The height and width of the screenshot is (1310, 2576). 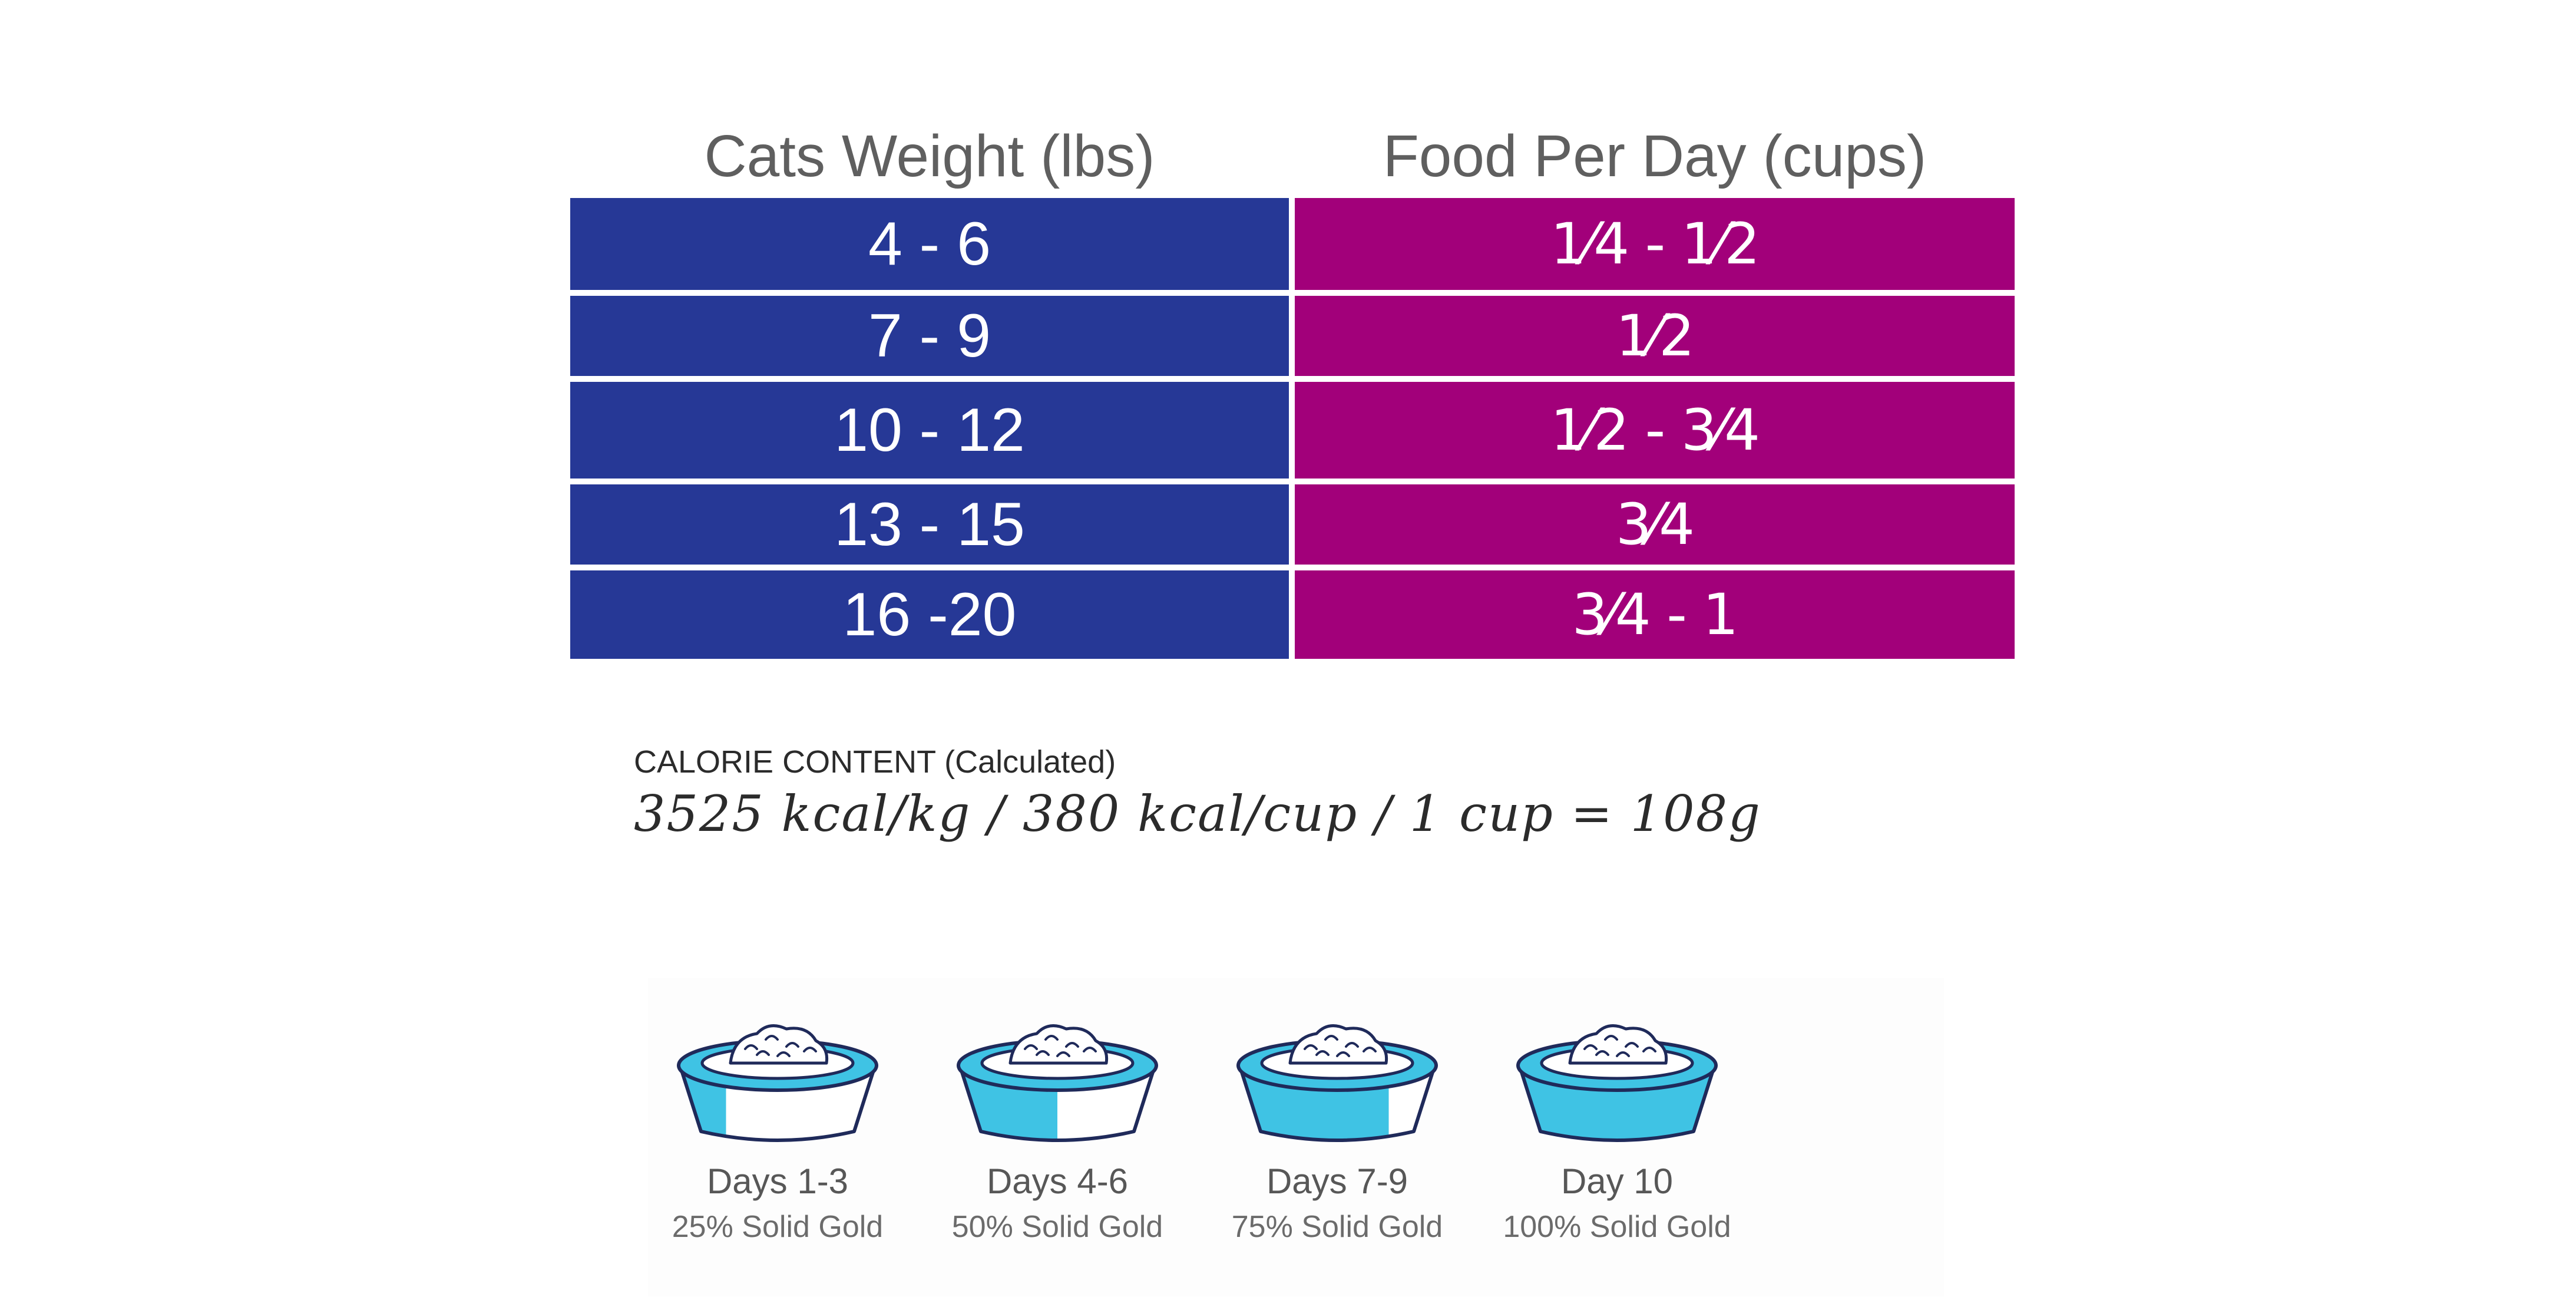 I want to click on calorie-content-title: CALORIE CONTENT (Calculated), so click(x=875, y=762).